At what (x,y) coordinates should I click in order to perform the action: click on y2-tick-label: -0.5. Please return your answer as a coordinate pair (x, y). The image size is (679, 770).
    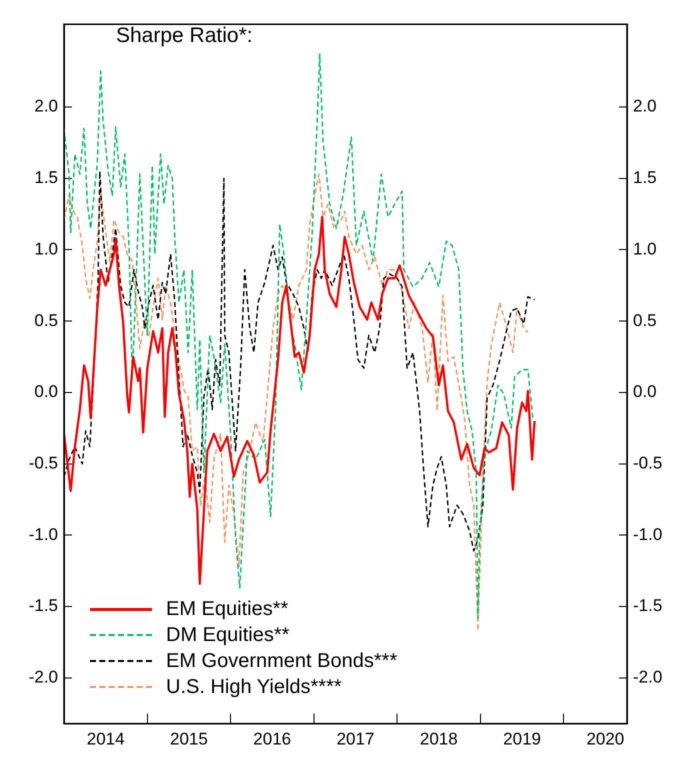
    Looking at the image, I should click on (647, 463).